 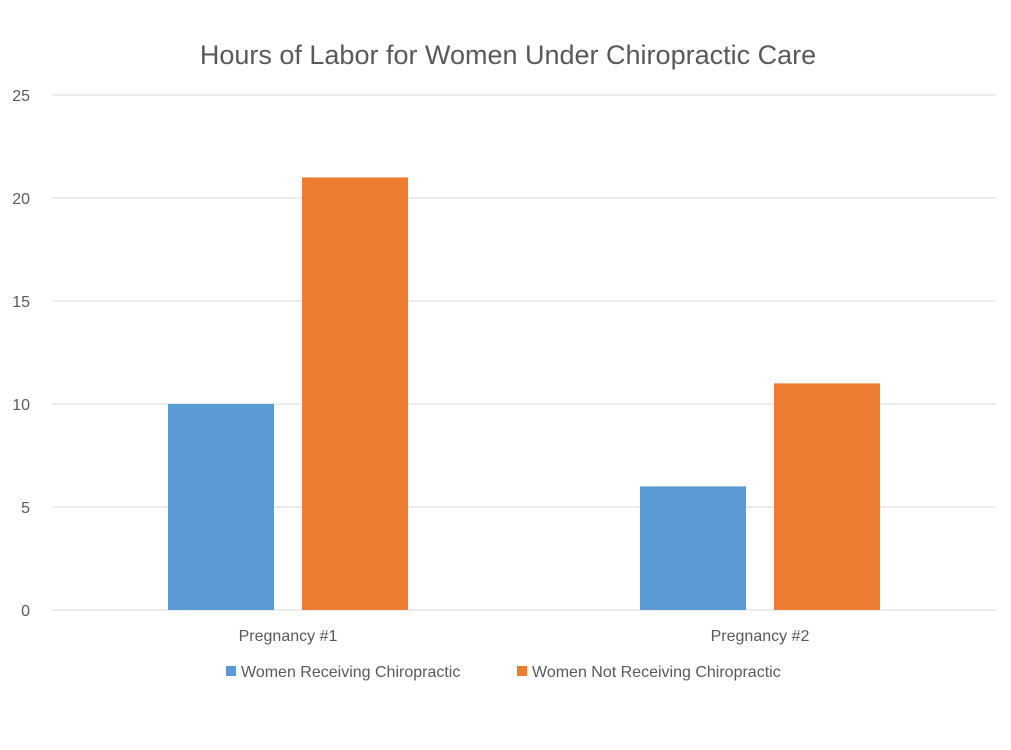 What do you see at coordinates (25, 508) in the screenshot?
I see `y-tick-label: 5` at bounding box center [25, 508].